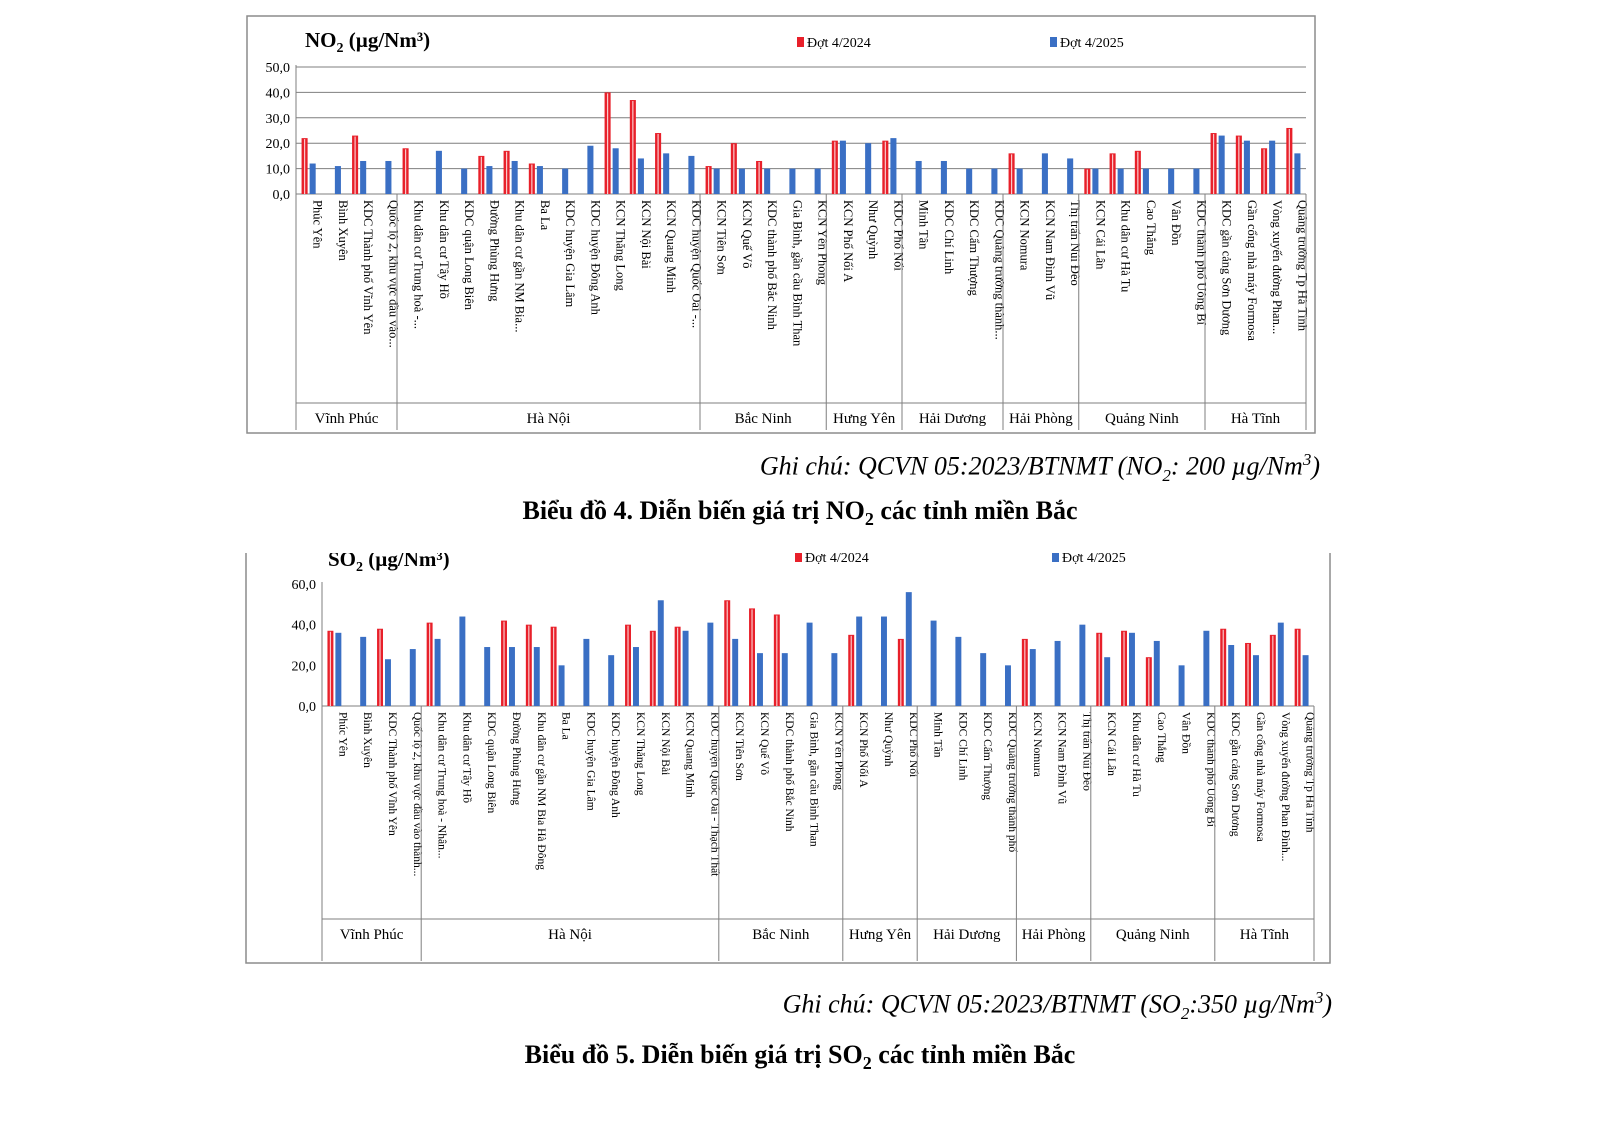 Image resolution: width=1600 pixels, height=1131 pixels. What do you see at coordinates (541, 791) in the screenshot?
I see `category-label: Khu dân cư gần NM Bia Hà Đông` at bounding box center [541, 791].